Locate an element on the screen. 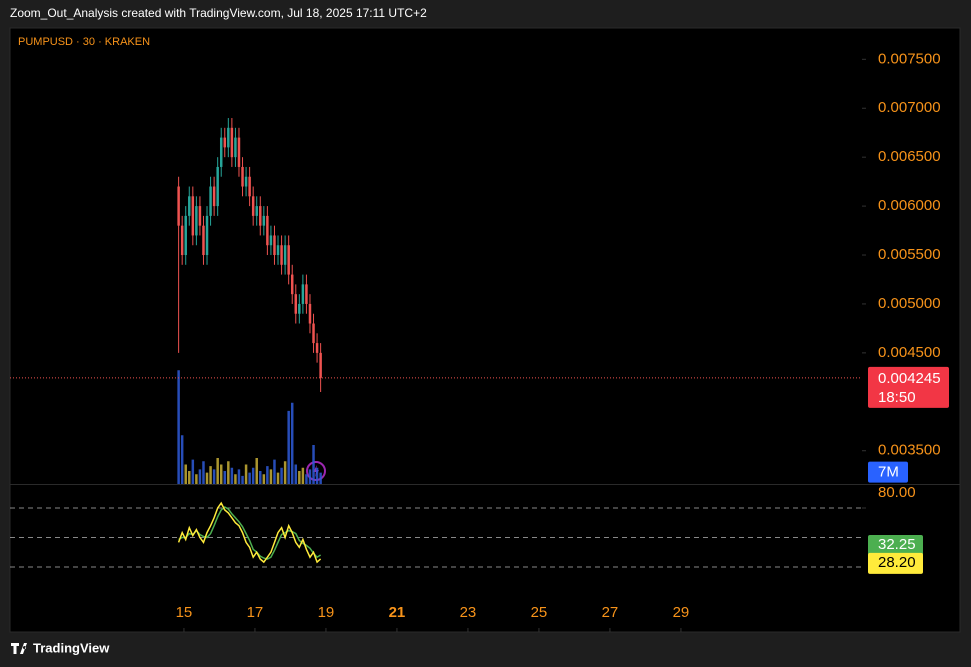 The width and height of the screenshot is (971, 667). x-tick-label: 21 is located at coordinates (397, 612).